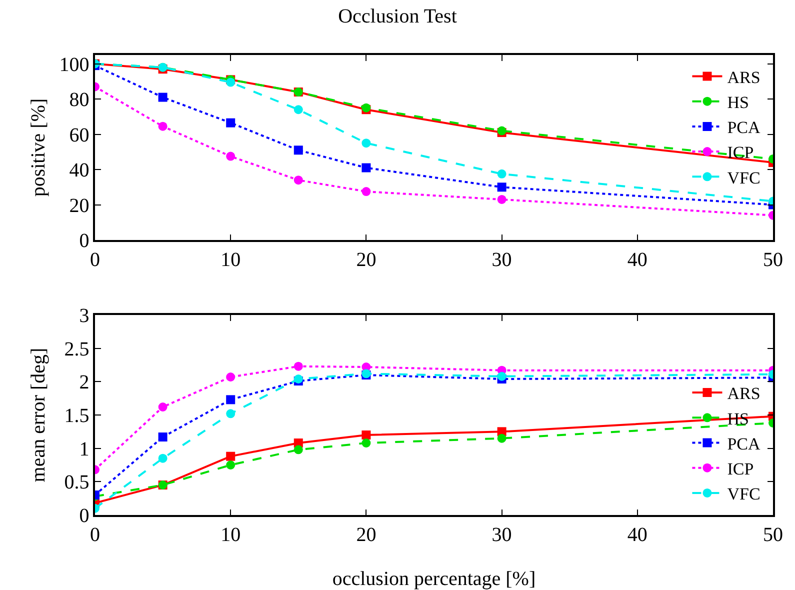  I want to click on y-tick-label: 100, so click(74, 65).